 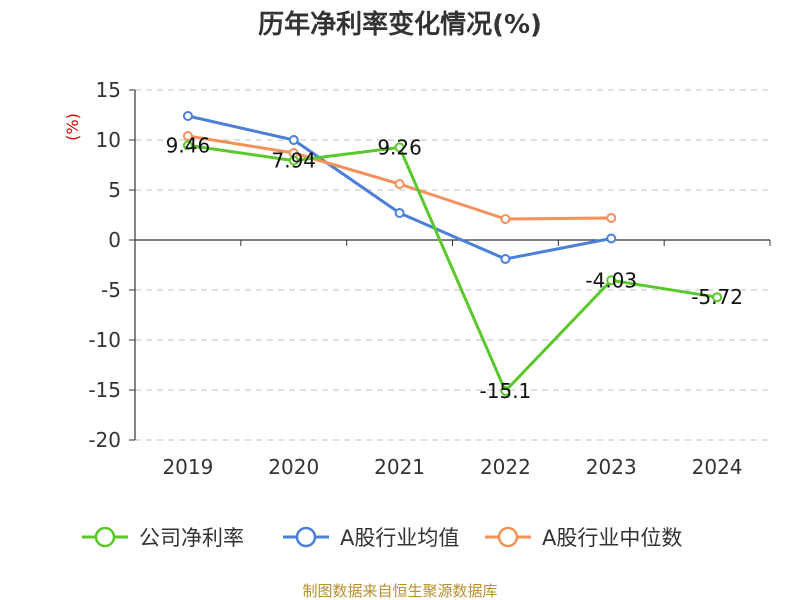 What do you see at coordinates (72, 127) in the screenshot?
I see `y-axis-unit: (%)` at bounding box center [72, 127].